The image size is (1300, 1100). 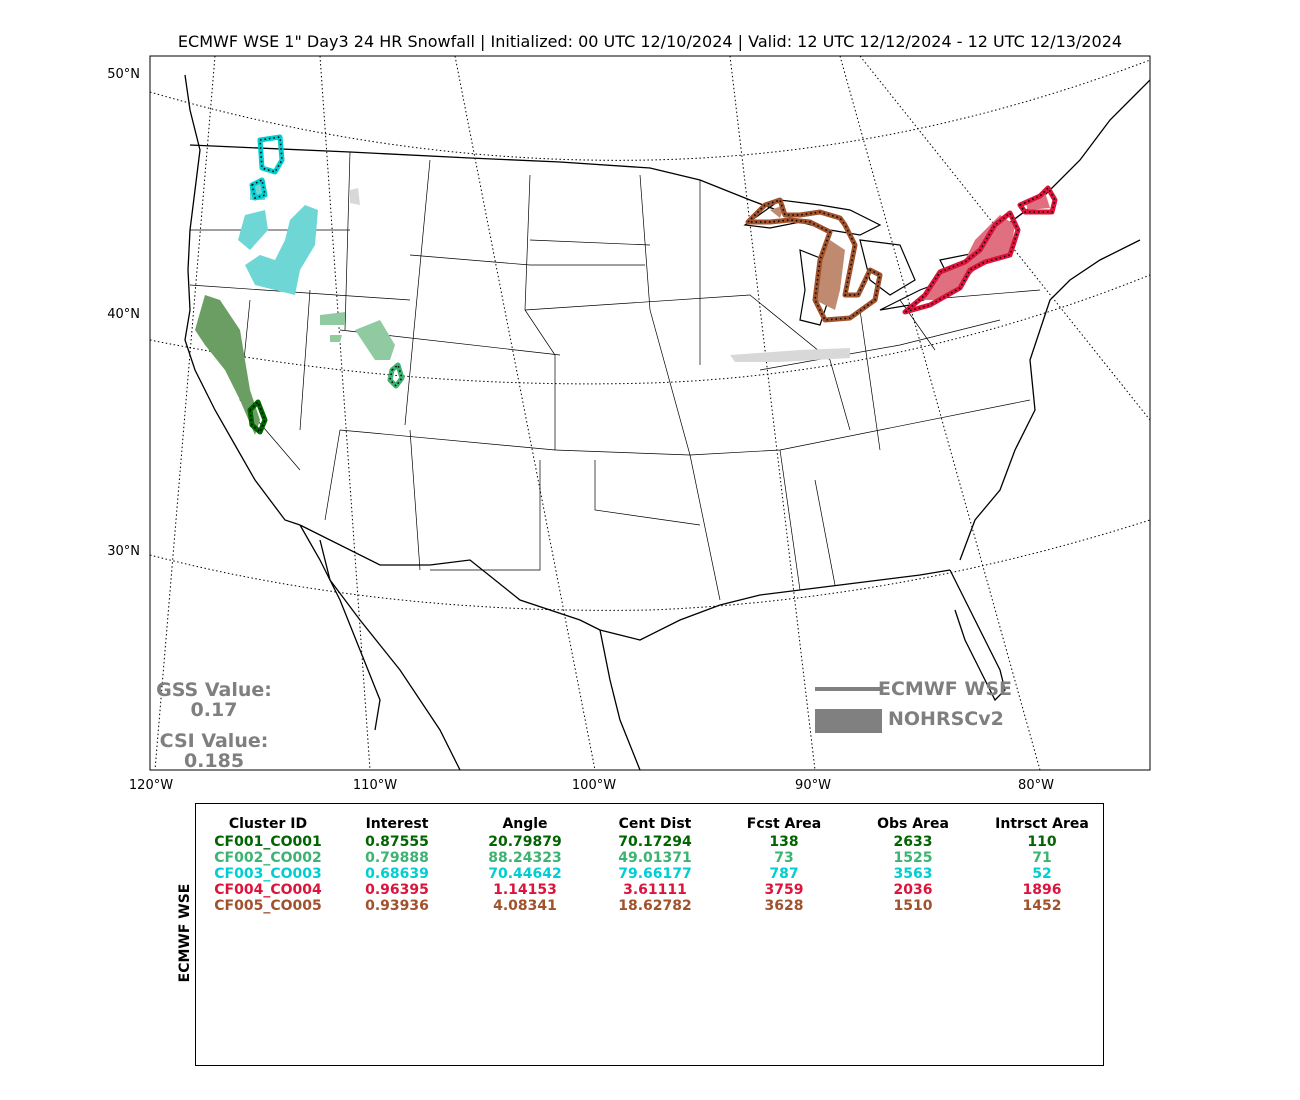 I want to click on table-cell-cluster-id: CF004_CO004, so click(x=268, y=890).